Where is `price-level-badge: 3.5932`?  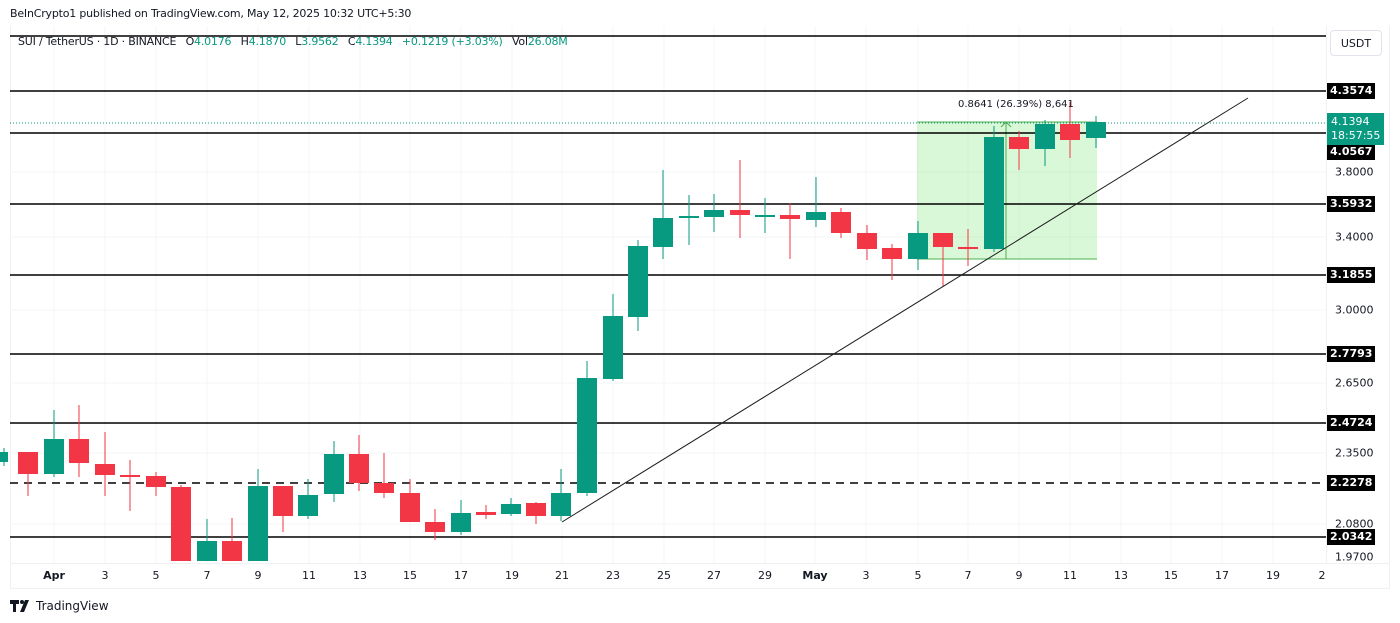 price-level-badge: 3.5932 is located at coordinates (1351, 204).